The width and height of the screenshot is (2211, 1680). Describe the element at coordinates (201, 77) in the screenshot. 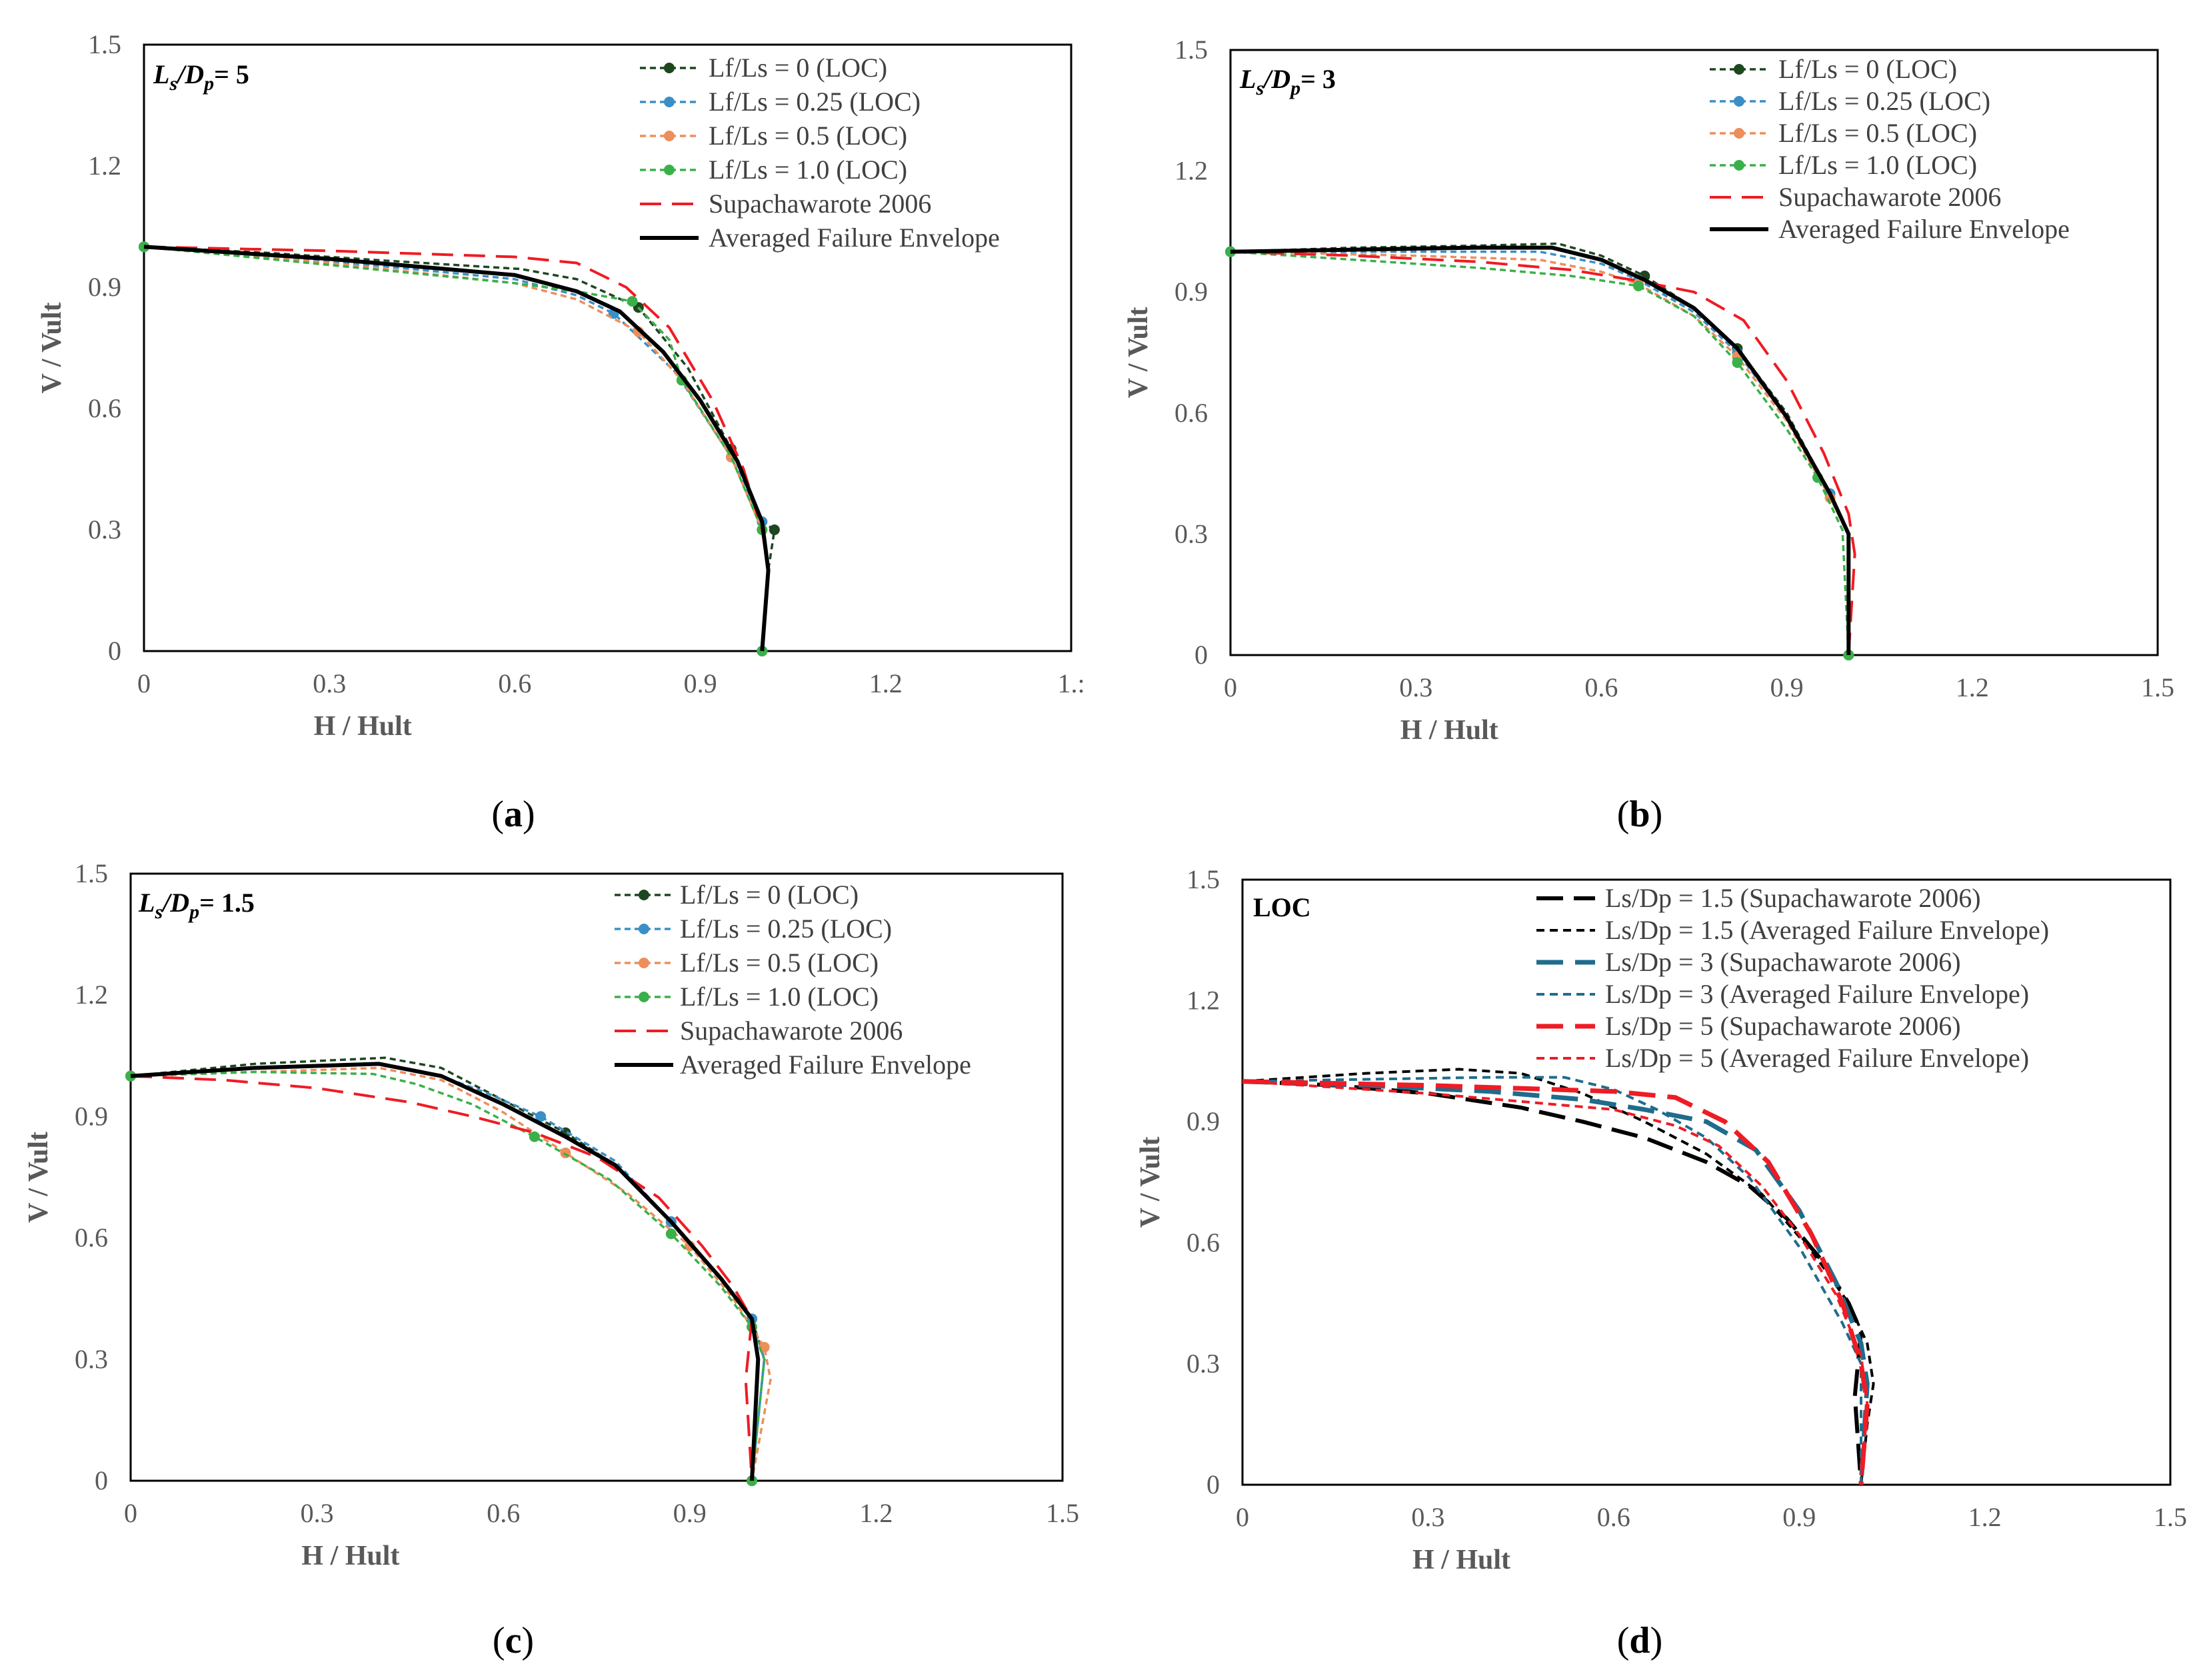

I see `panel-tag: Ls/Dp= 5` at that location.